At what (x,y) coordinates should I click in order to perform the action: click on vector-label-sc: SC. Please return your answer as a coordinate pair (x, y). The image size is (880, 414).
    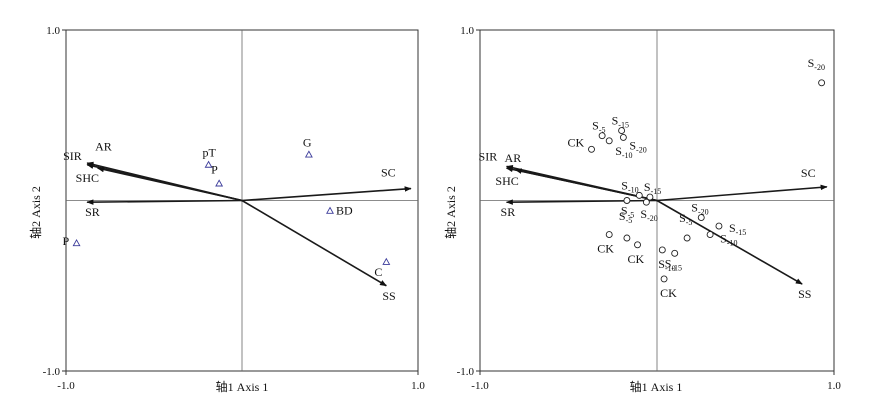
    Looking at the image, I should click on (808, 173).